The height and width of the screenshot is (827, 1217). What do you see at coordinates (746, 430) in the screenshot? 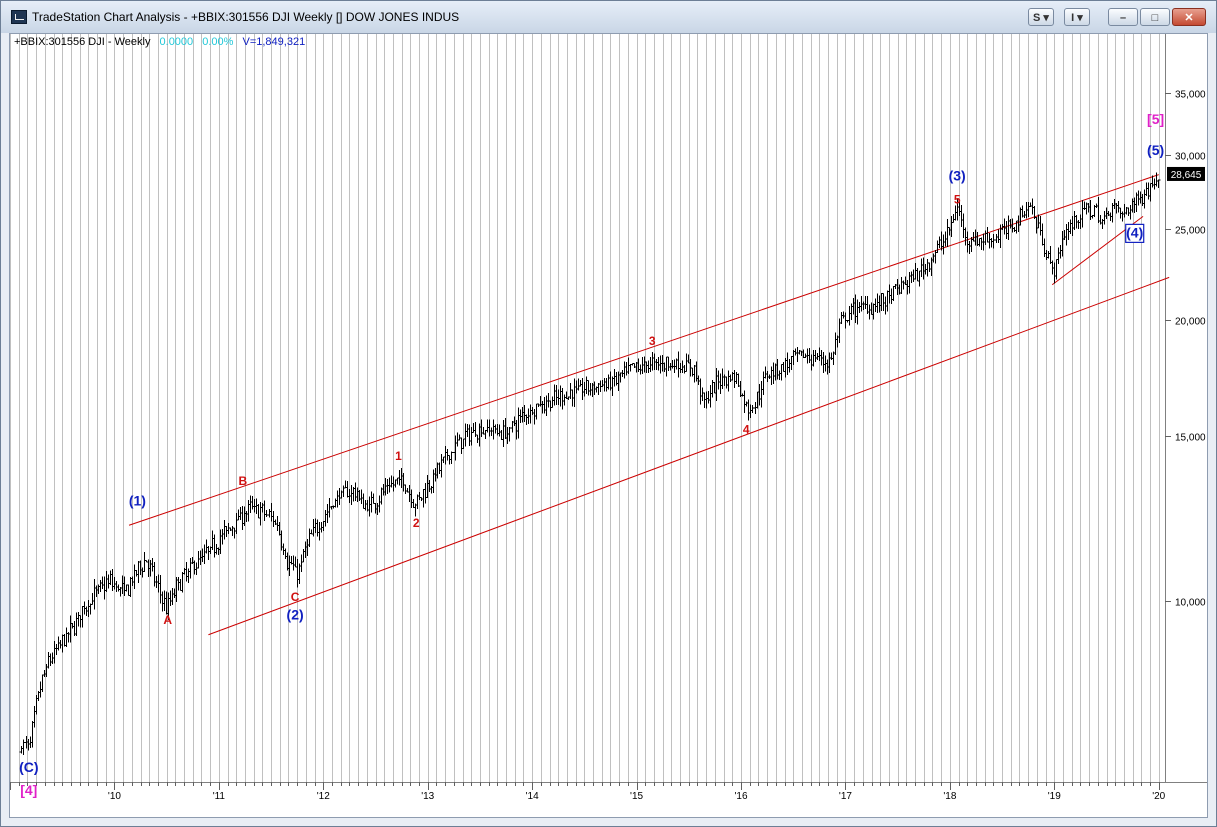
I see `wave-label: 4` at bounding box center [746, 430].